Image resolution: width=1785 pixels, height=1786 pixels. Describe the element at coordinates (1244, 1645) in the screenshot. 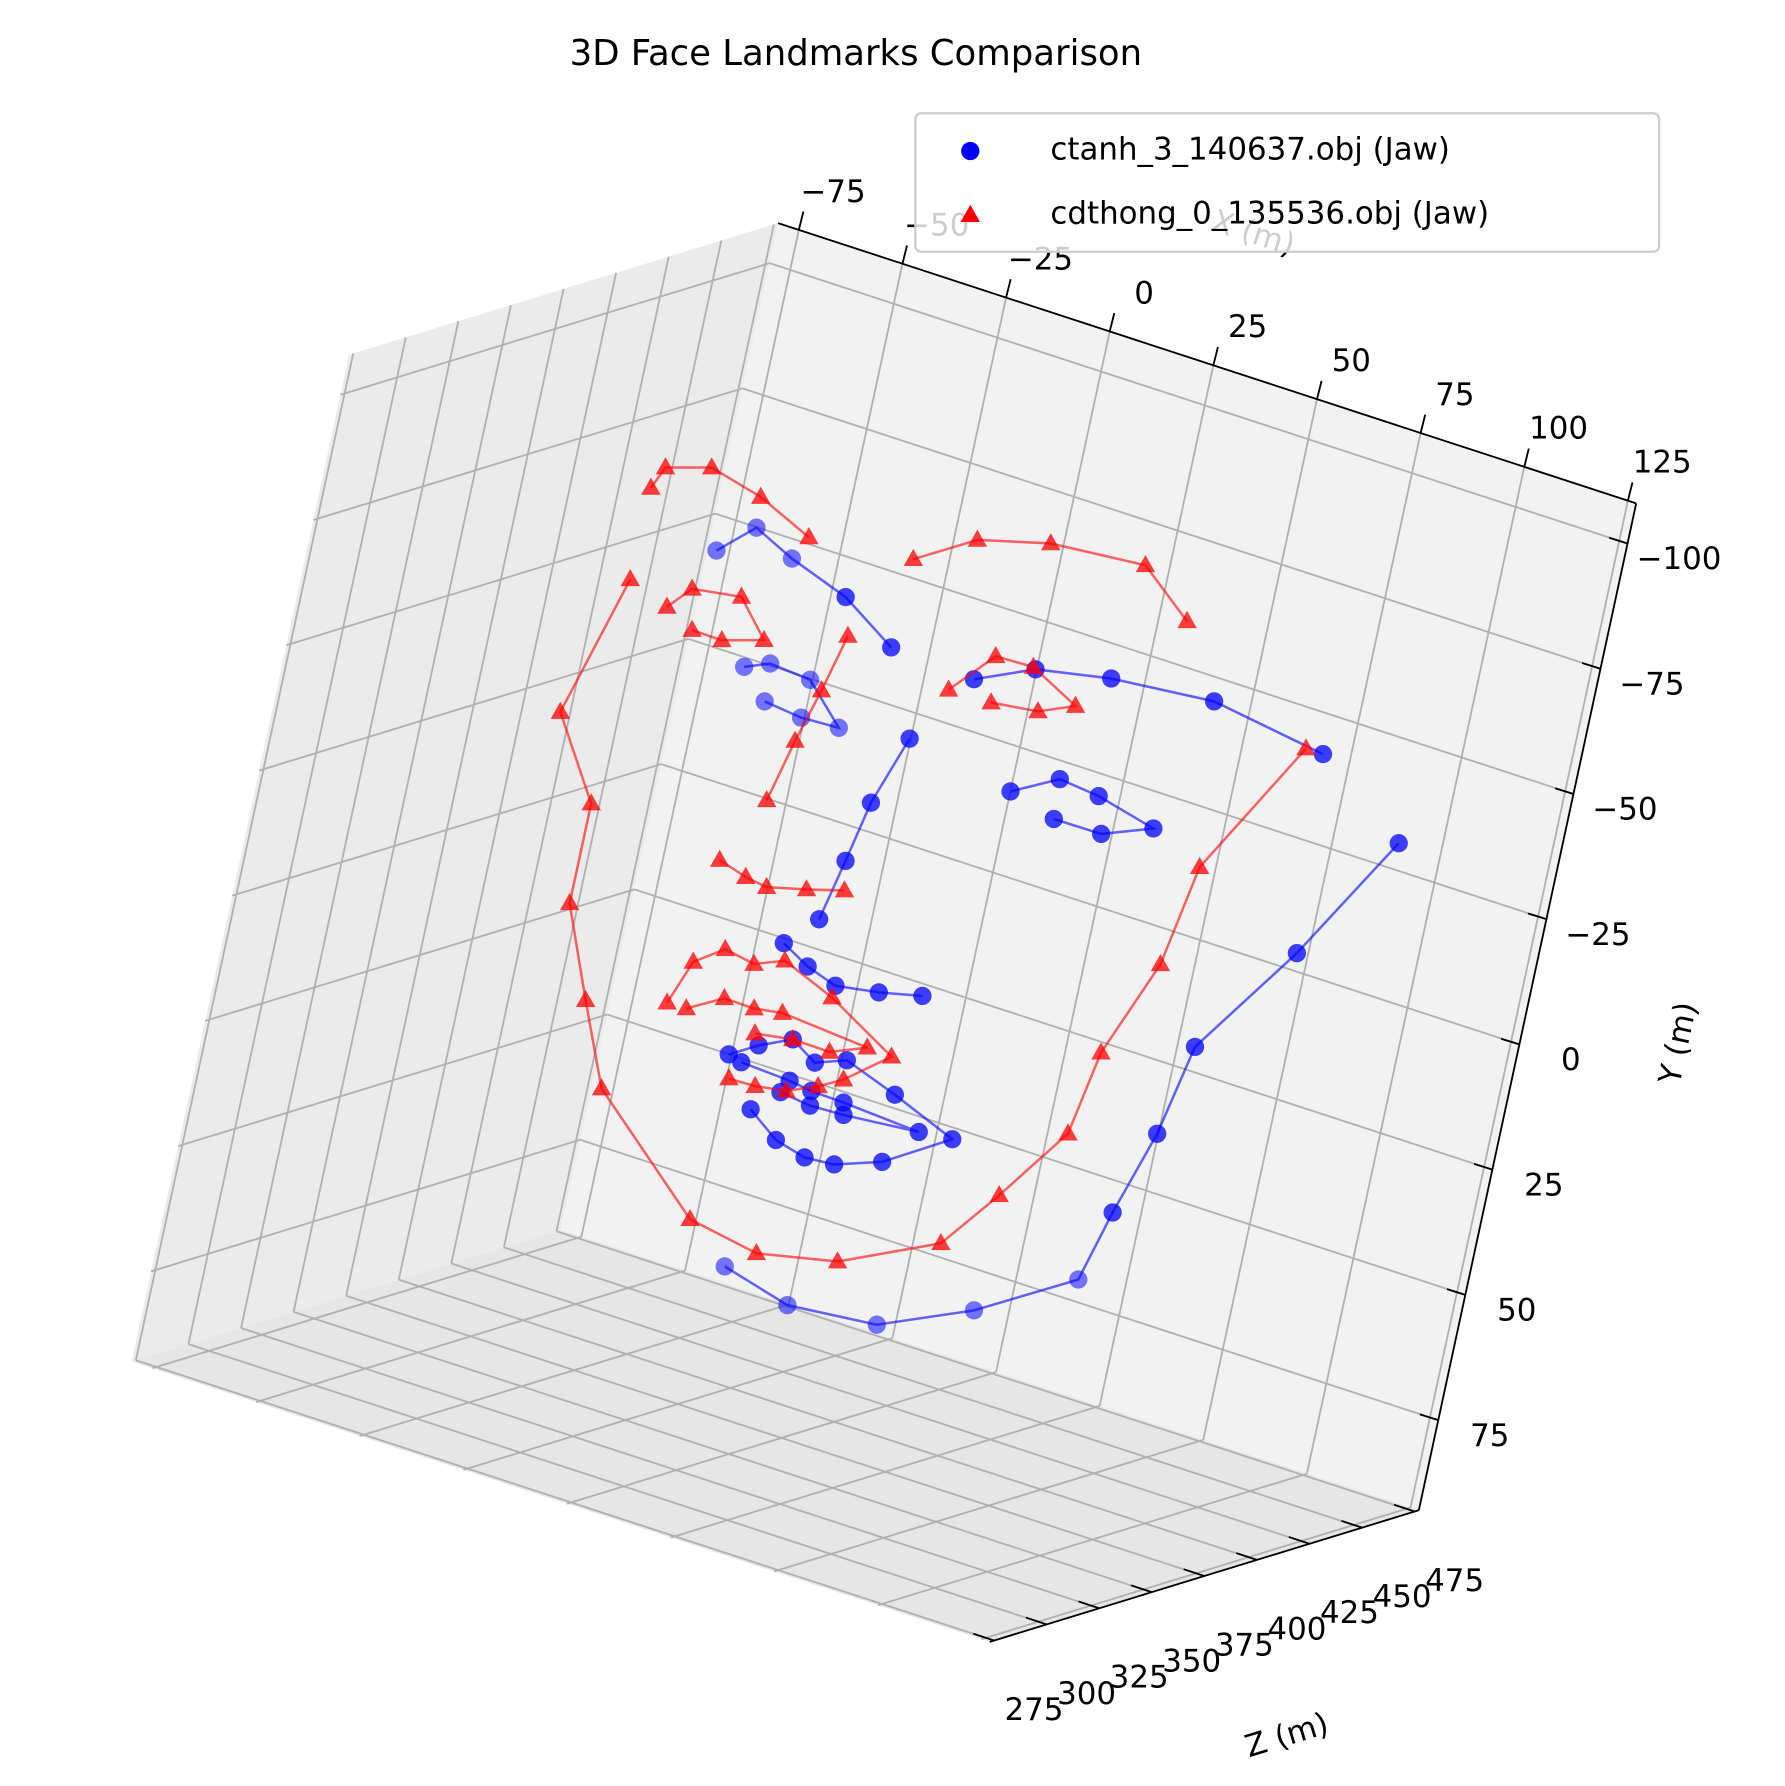

I see `z-tick-label: 375` at that location.